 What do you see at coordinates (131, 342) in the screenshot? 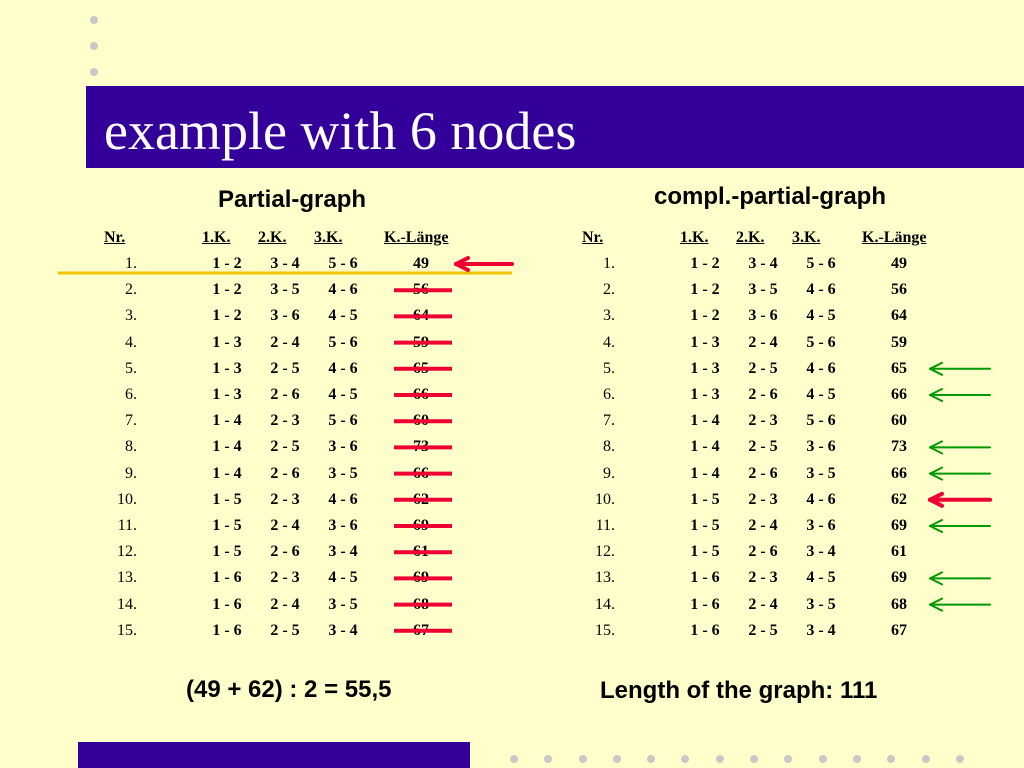
I see `left-cell-nr: 4.` at bounding box center [131, 342].